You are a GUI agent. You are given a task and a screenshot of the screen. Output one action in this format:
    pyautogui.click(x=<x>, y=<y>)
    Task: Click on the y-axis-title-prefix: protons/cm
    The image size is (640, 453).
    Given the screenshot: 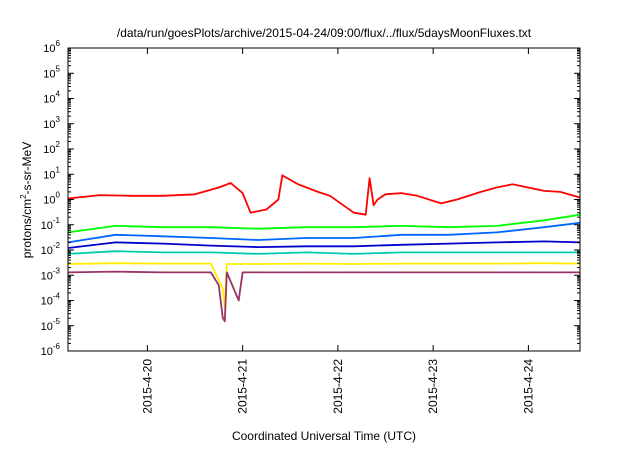 What is the action you would take?
    pyautogui.click(x=27, y=228)
    